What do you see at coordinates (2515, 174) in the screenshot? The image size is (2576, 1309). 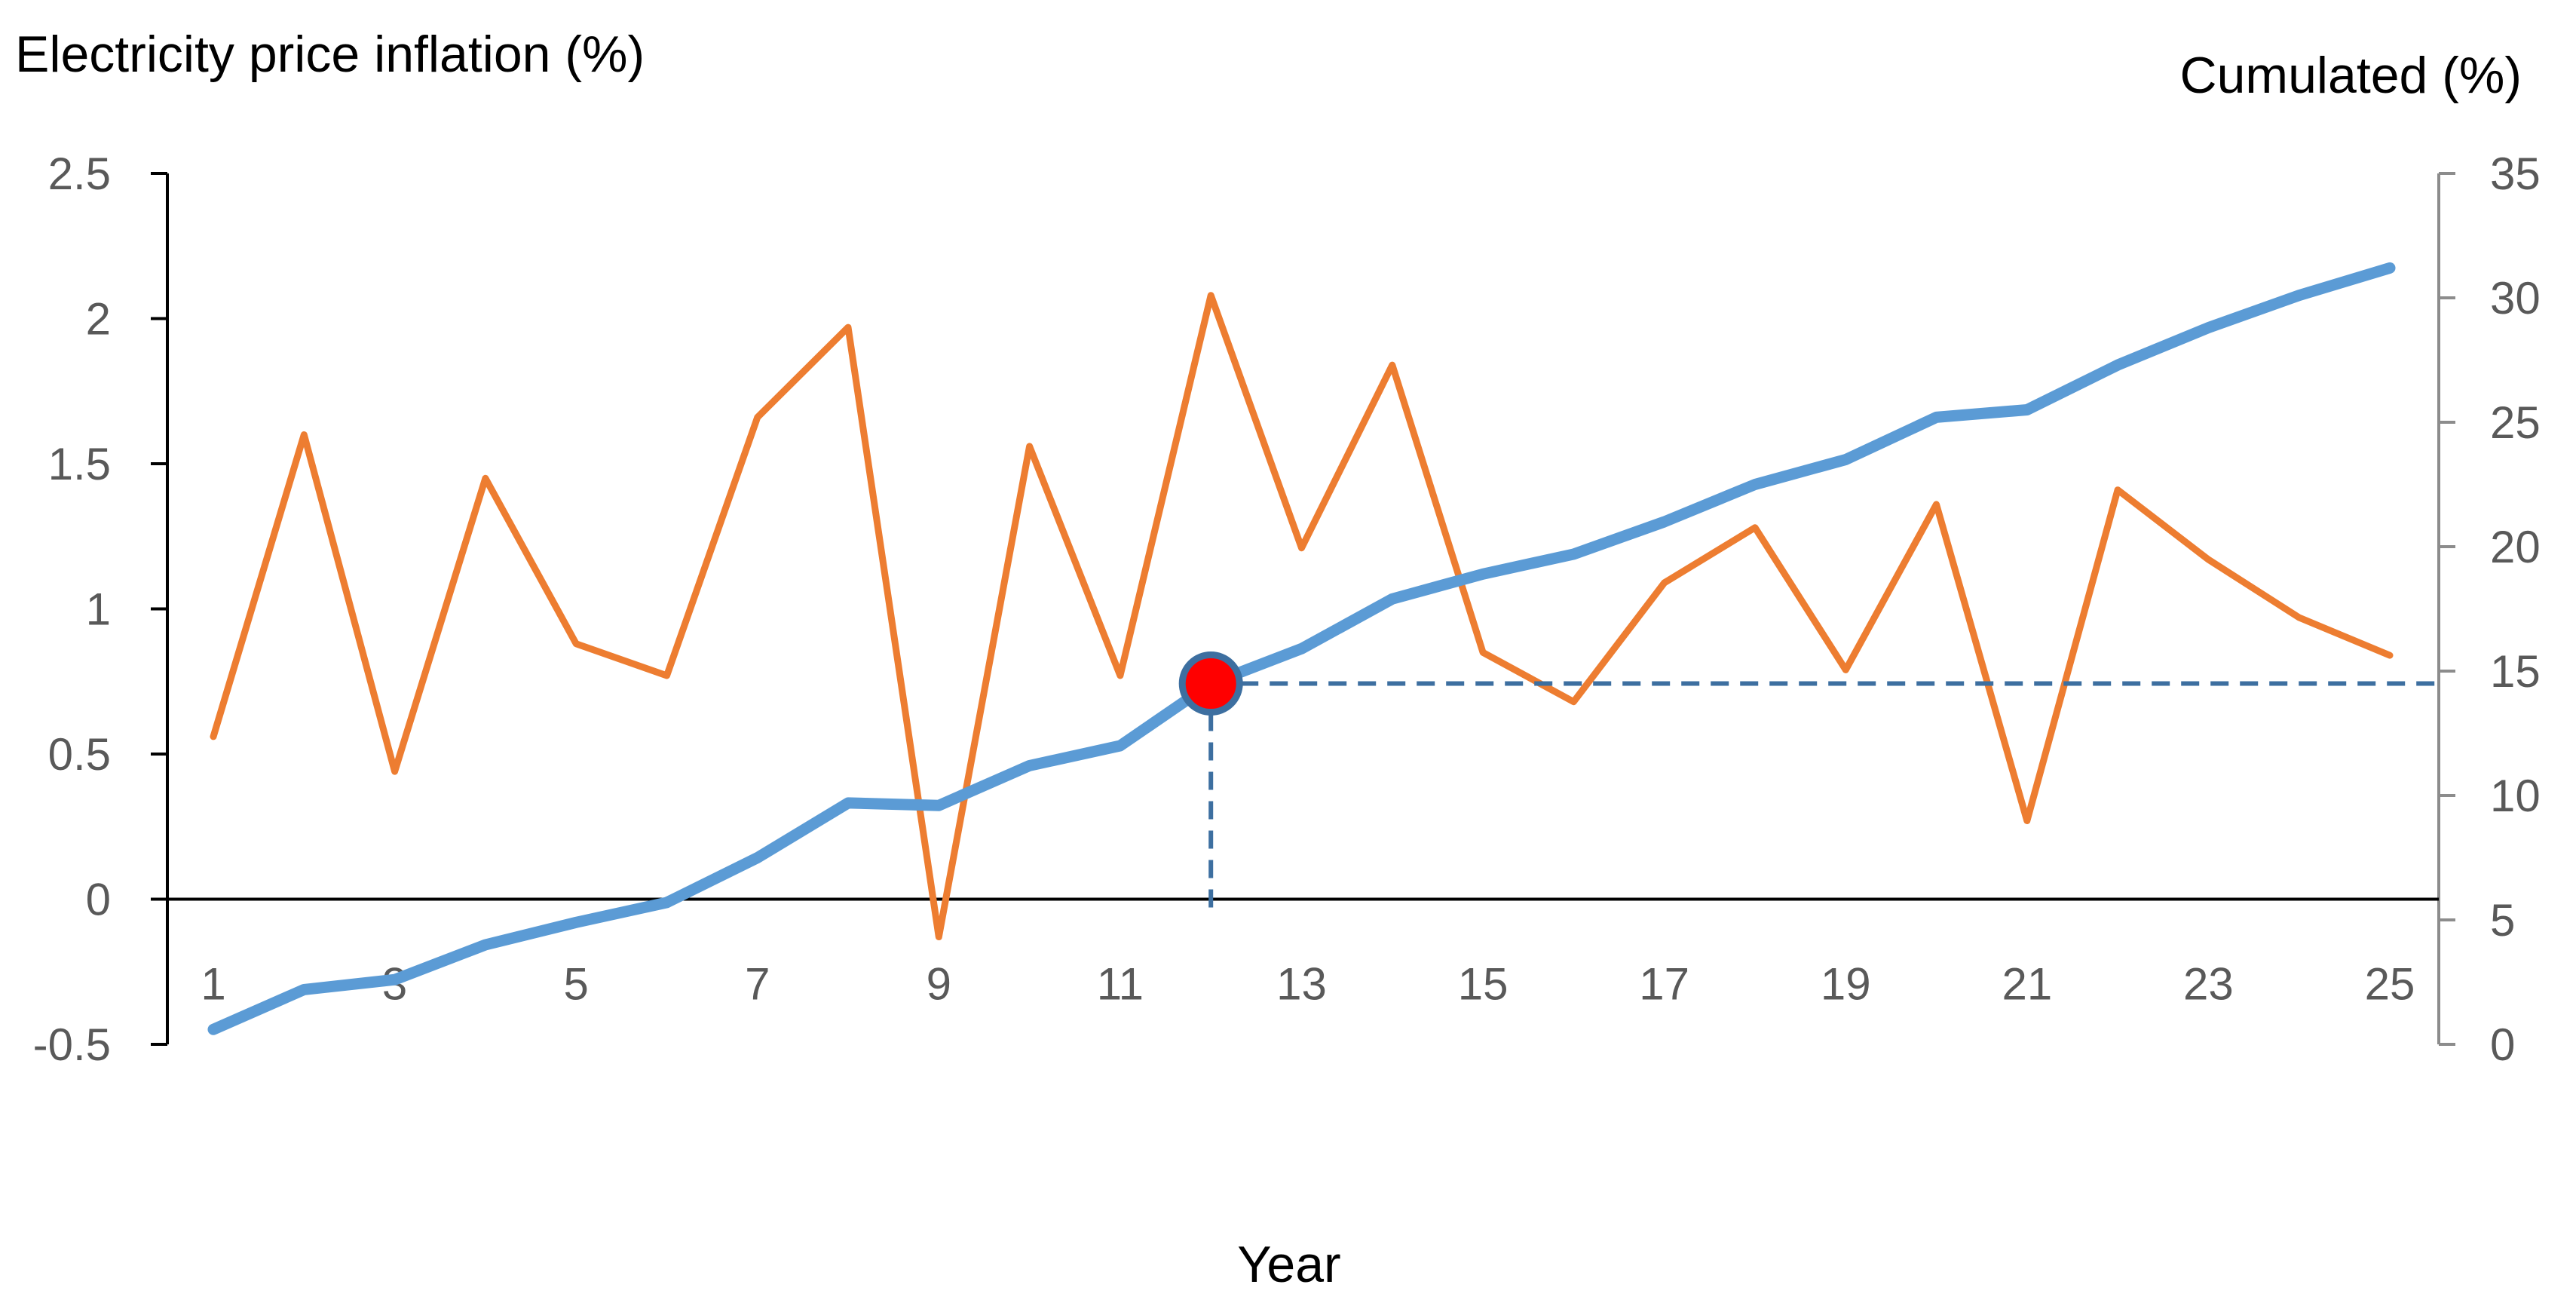 I see `right-tick-label: 35` at bounding box center [2515, 174].